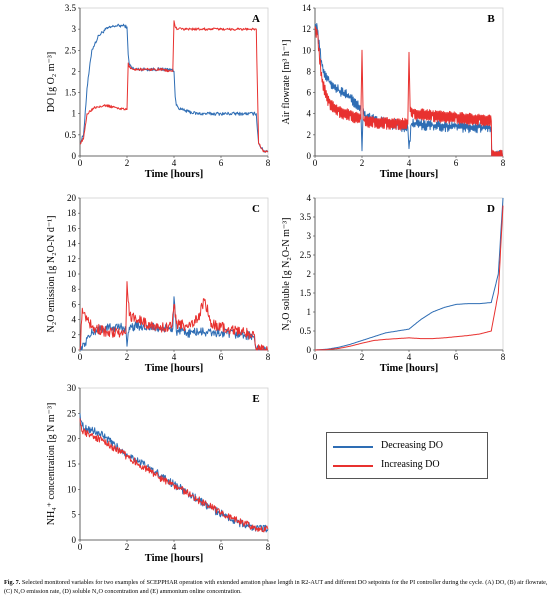 The width and height of the screenshot is (554, 605). I want to click on panel-c-ytick-label: 14, so click(72, 244).